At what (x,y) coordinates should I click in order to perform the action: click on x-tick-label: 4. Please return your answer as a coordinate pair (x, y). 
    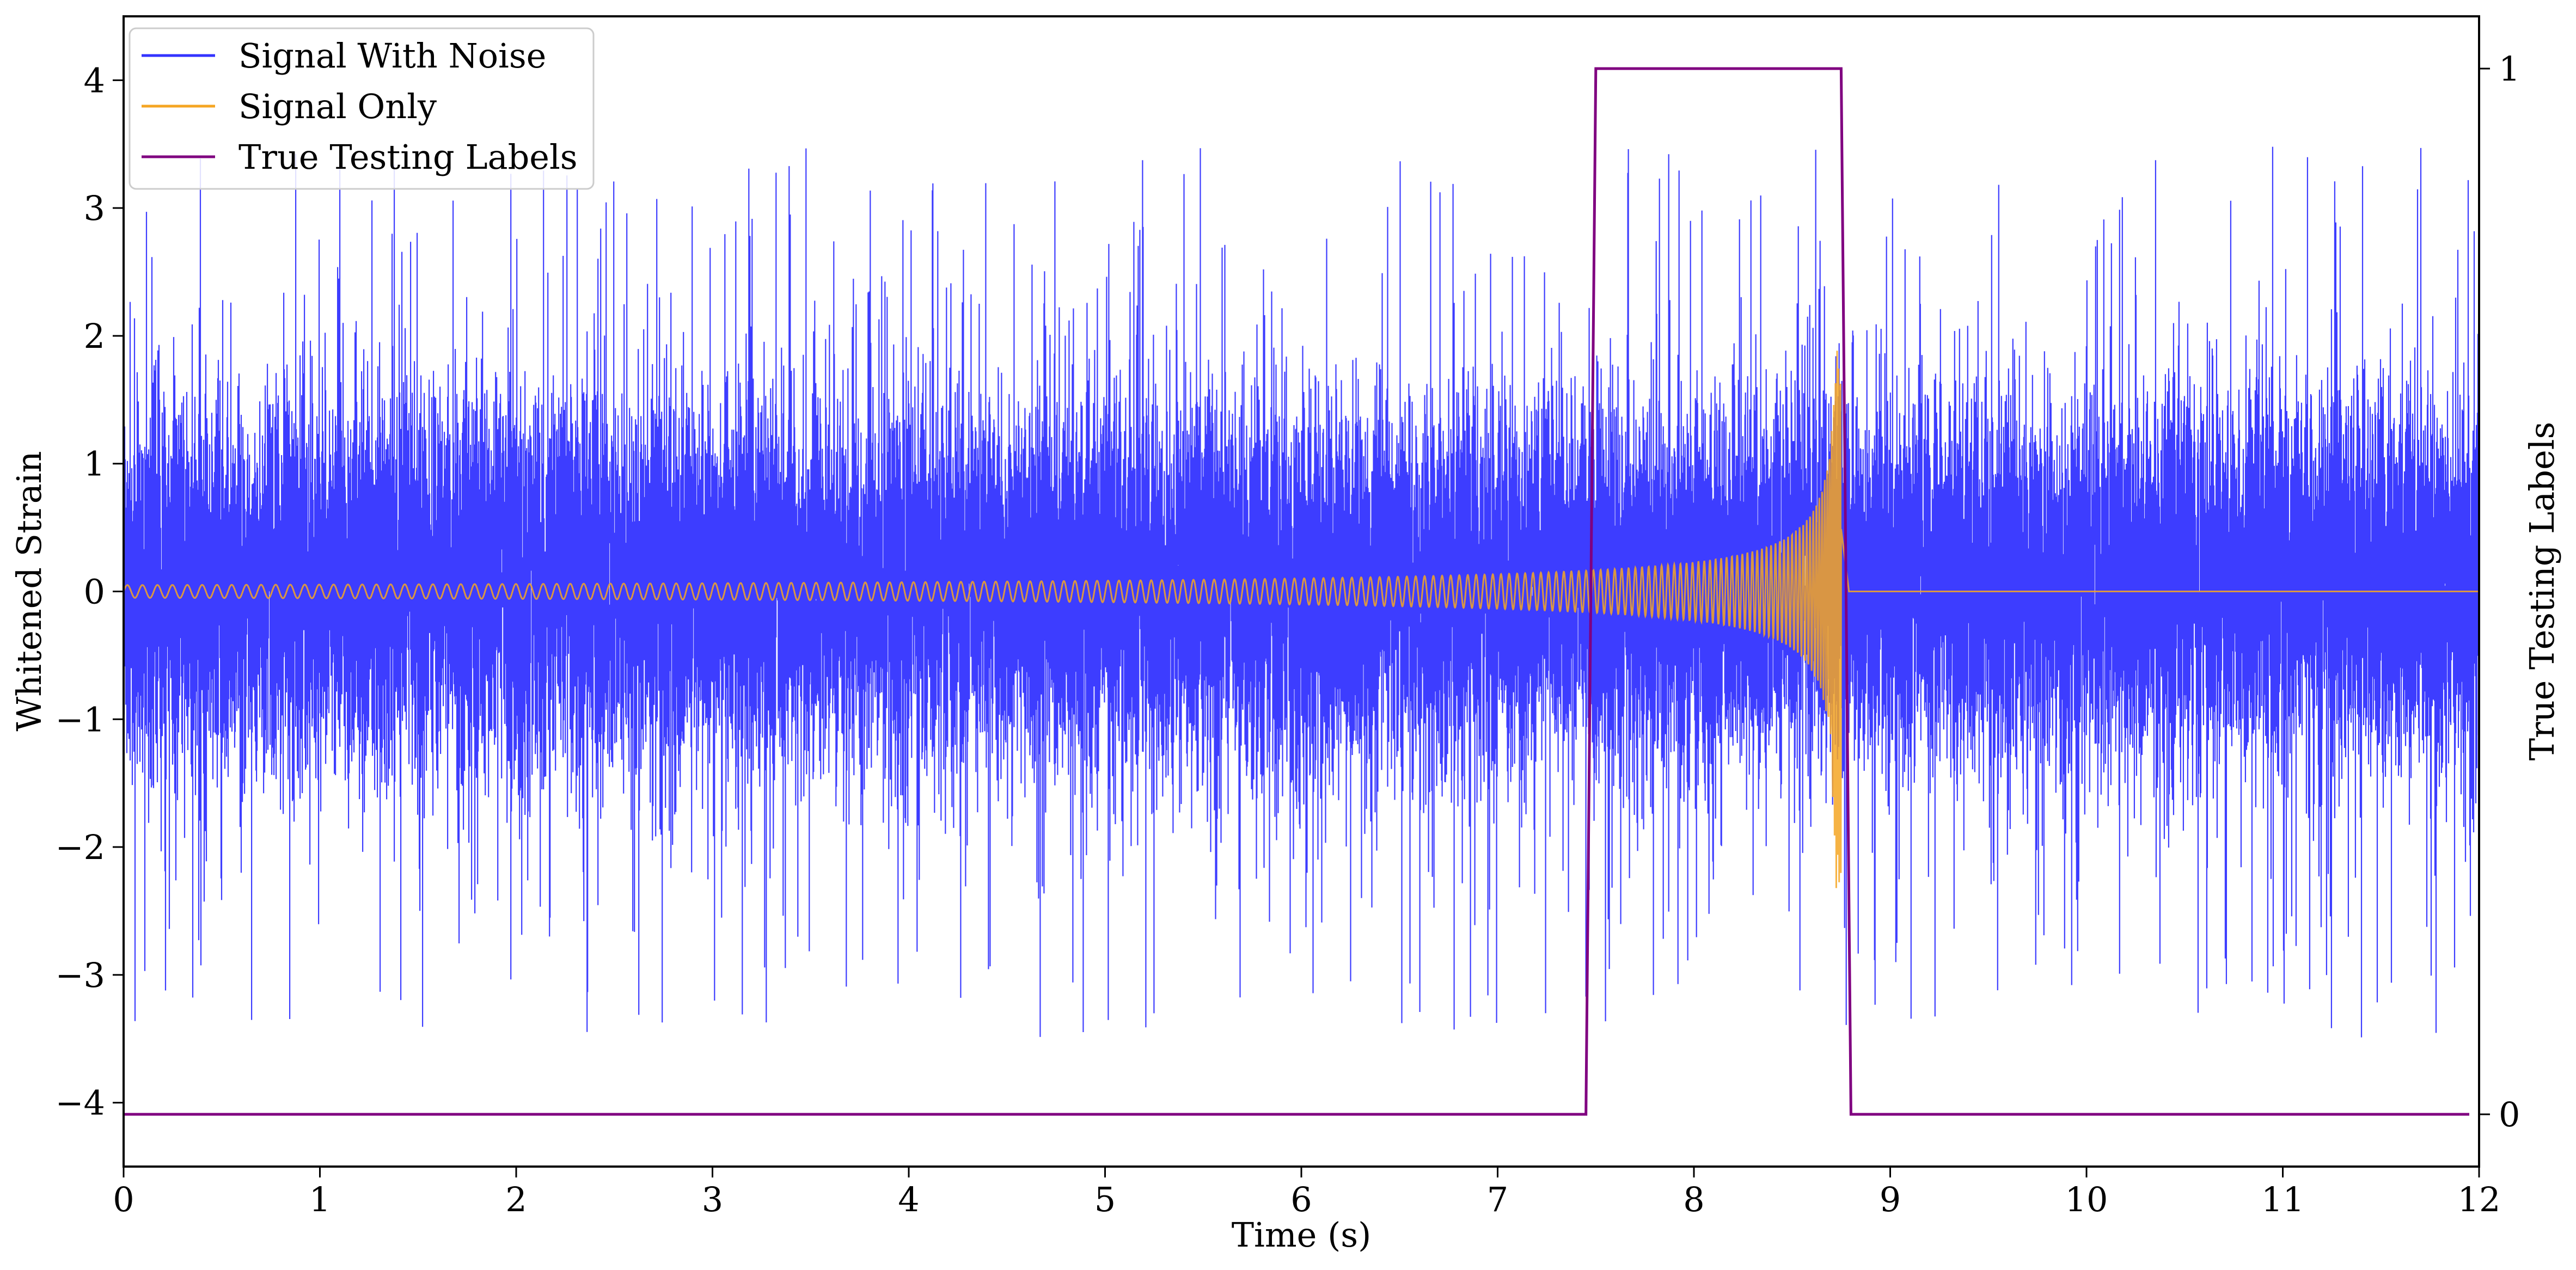
    Looking at the image, I should click on (908, 1199).